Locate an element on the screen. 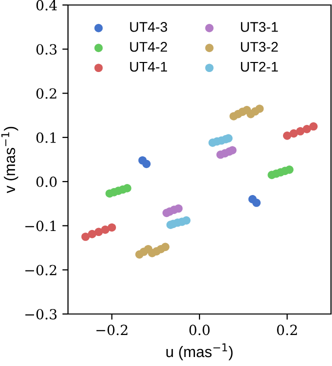  y-tick-label: 0.4 is located at coordinates (46, 5).